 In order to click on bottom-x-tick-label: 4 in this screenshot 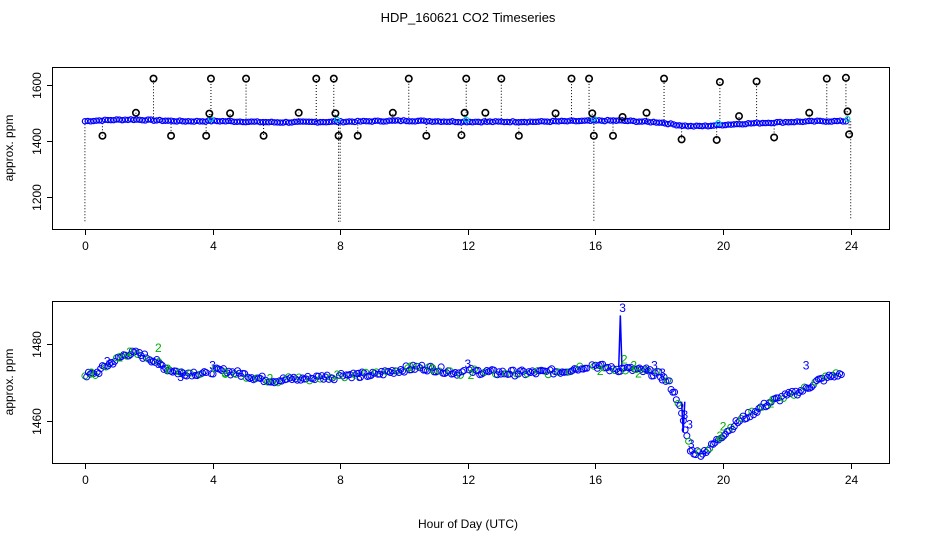, I will do `click(213, 480)`.